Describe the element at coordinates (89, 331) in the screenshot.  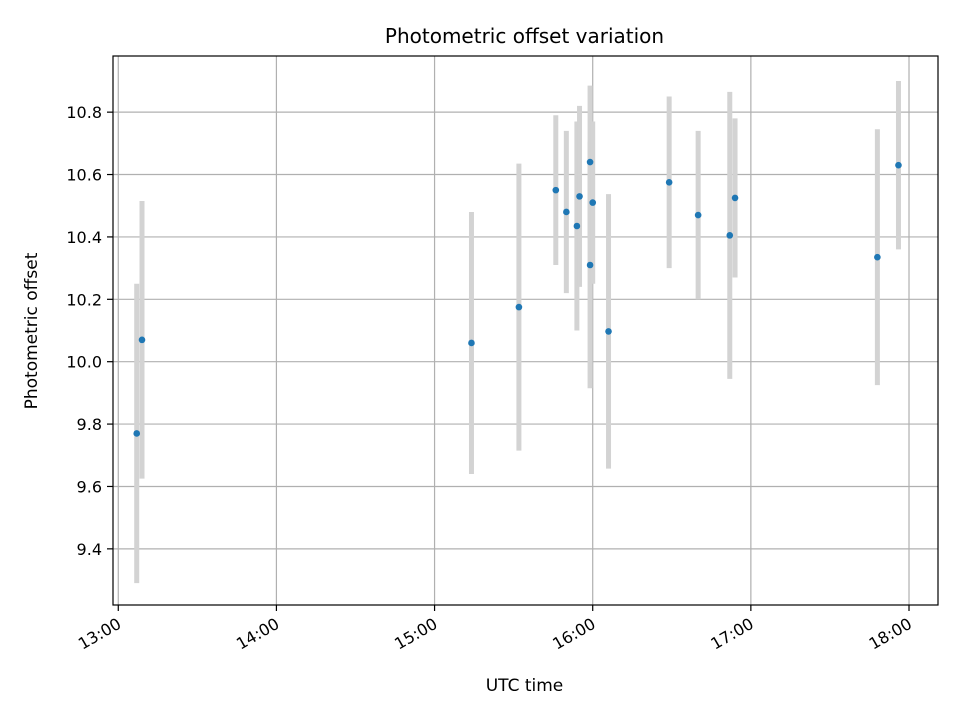
I see `y-axis-ticks: 9.4 9.6 9.8 10.0 10.2 10.4 10.6 10.8` at that location.